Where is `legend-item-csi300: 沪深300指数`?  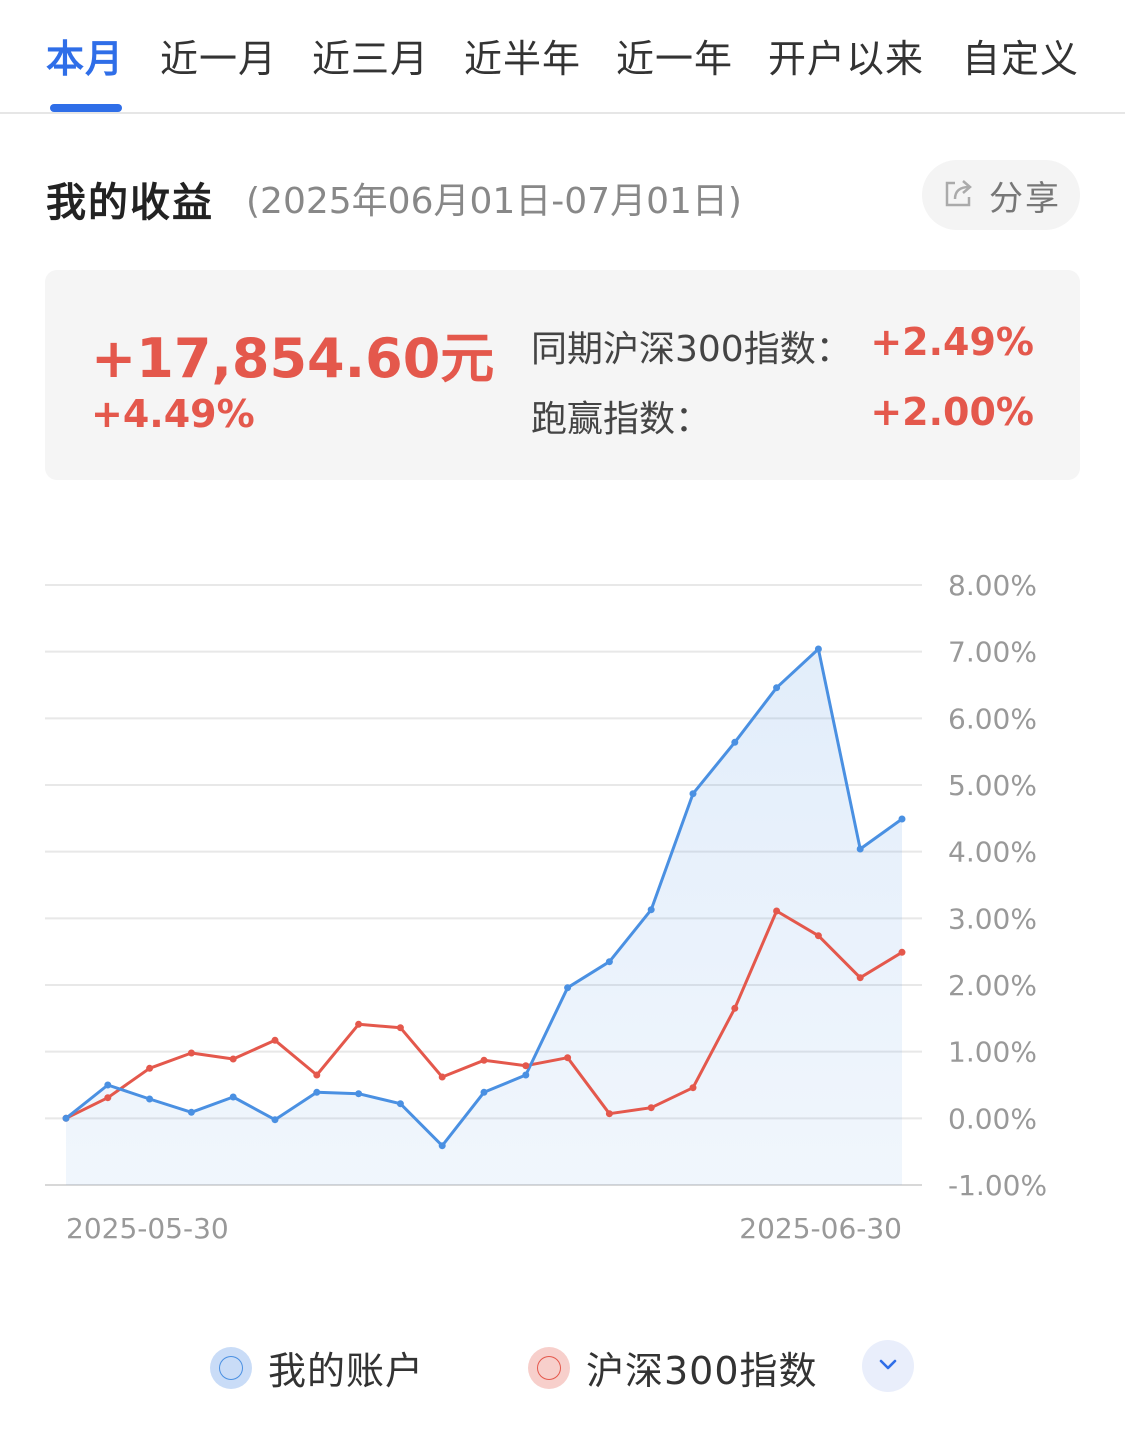
legend-item-csi300: 沪深300指数 is located at coordinates (673, 1367).